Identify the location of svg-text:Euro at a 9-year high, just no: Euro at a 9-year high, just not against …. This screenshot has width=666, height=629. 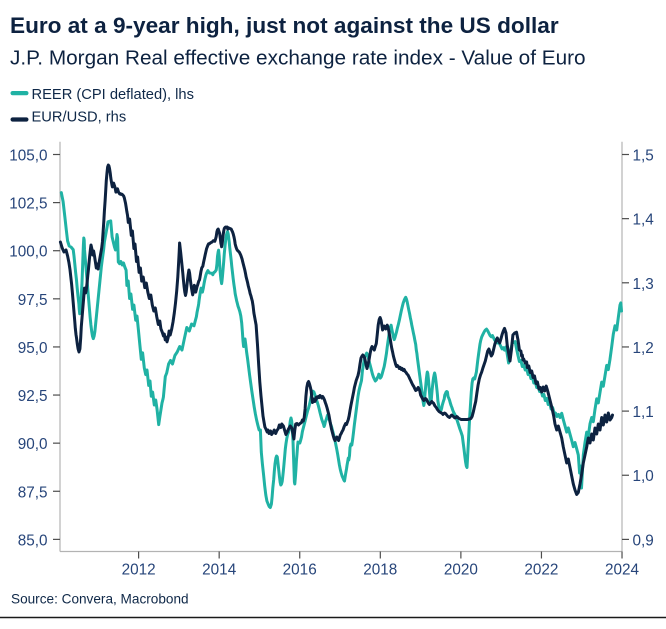
(284, 25).